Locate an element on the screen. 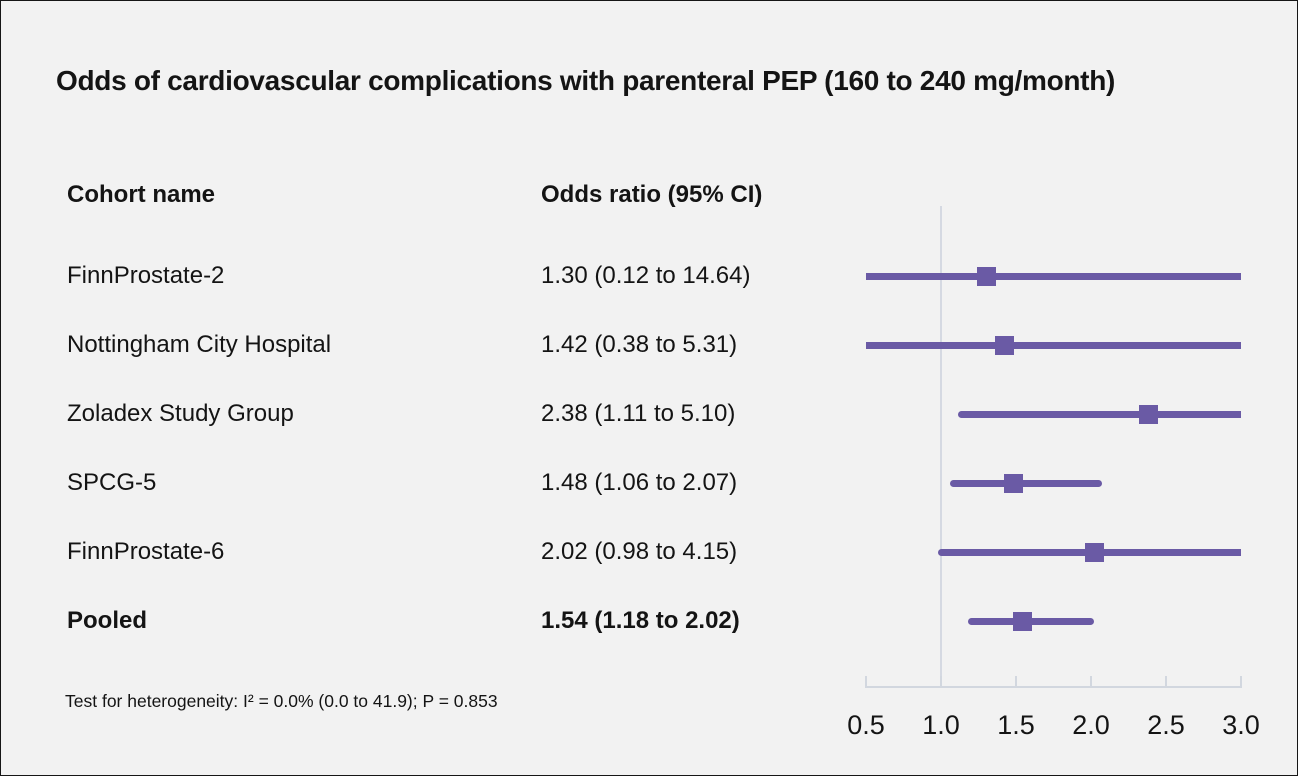  x-axis-tick-label: 2.5 is located at coordinates (1166, 725).